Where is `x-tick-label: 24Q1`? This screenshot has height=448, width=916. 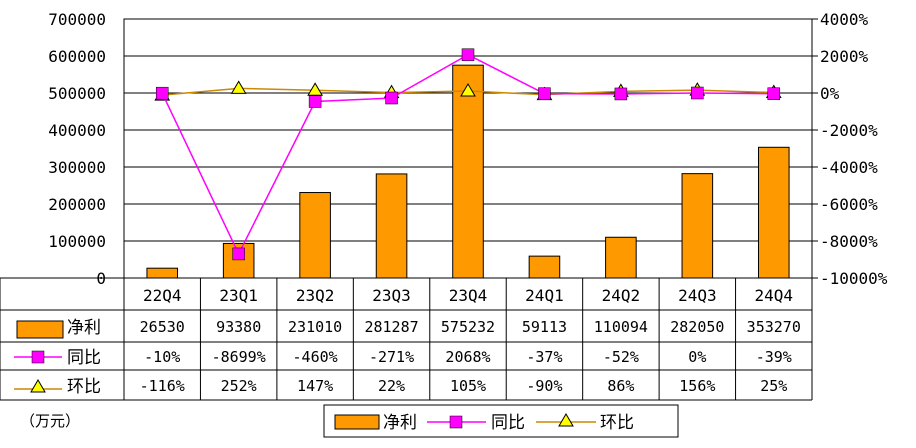
x-tick-label: 24Q1 is located at coordinates (544, 295).